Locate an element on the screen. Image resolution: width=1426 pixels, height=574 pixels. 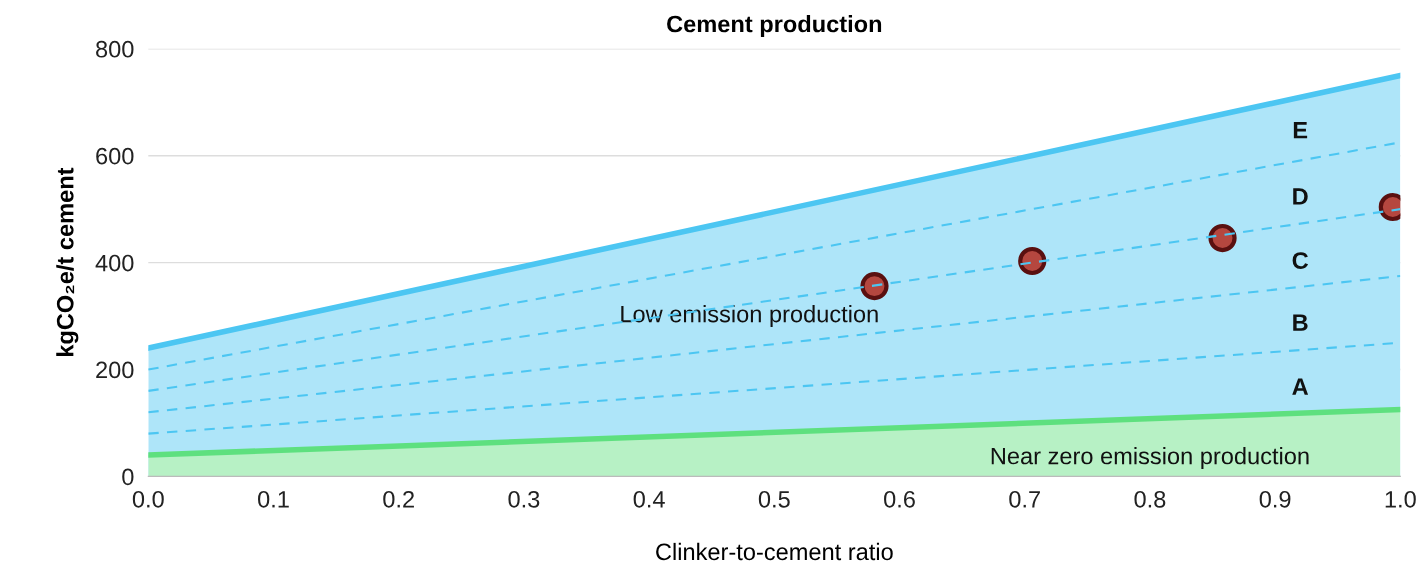
y-tick-label: 400 is located at coordinates (114, 263).